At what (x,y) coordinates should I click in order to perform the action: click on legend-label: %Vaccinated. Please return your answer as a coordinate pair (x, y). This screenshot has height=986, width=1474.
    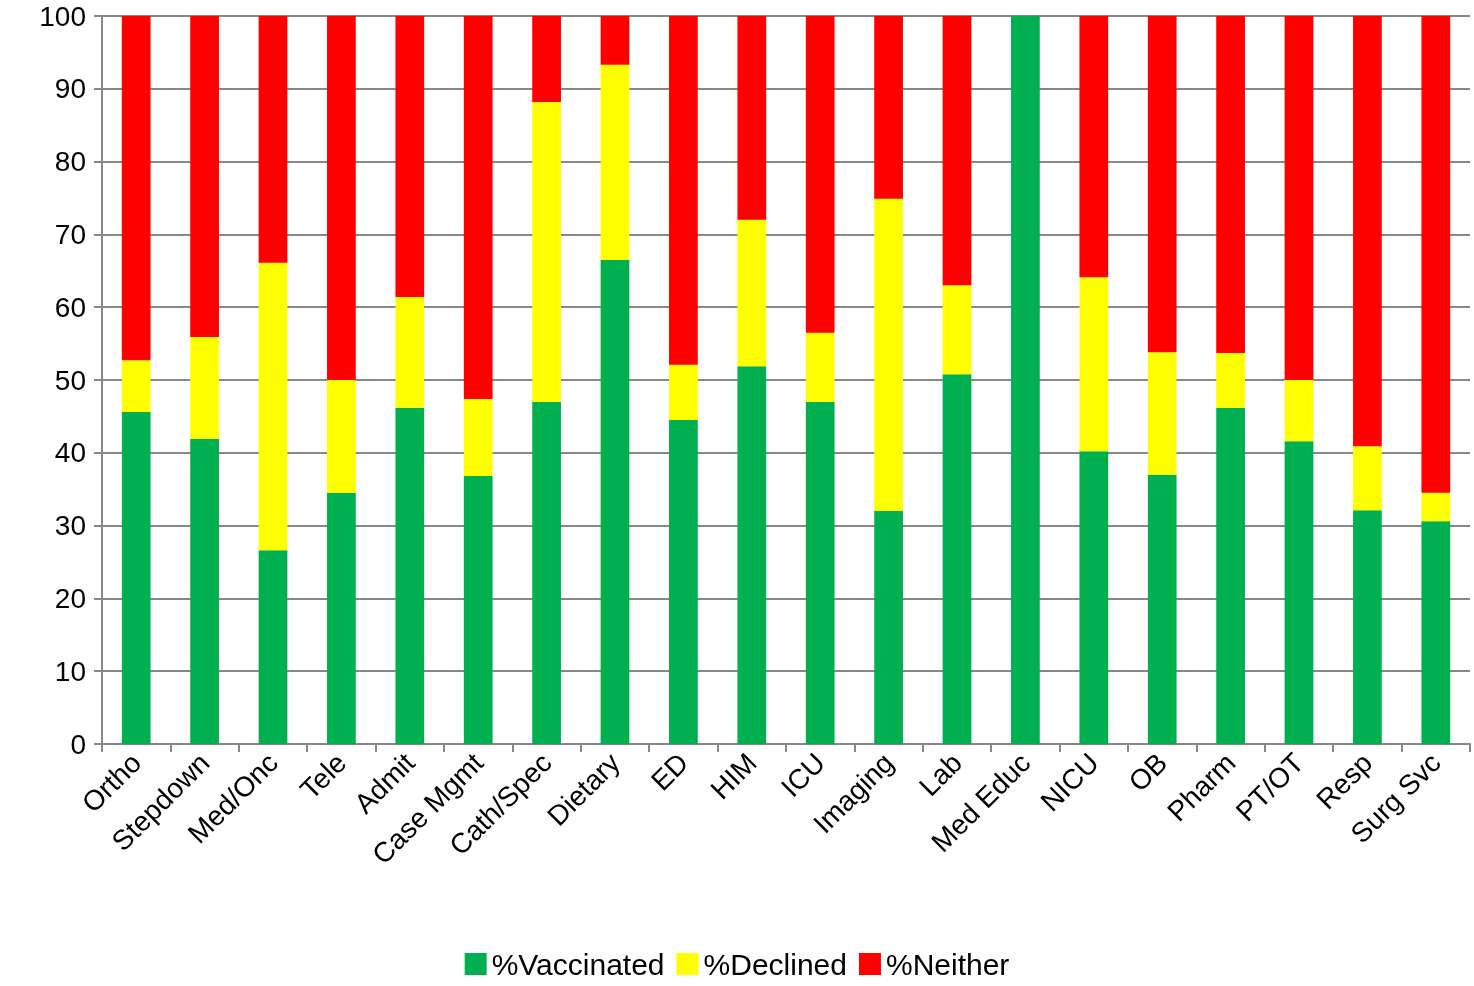
    Looking at the image, I should click on (578, 964).